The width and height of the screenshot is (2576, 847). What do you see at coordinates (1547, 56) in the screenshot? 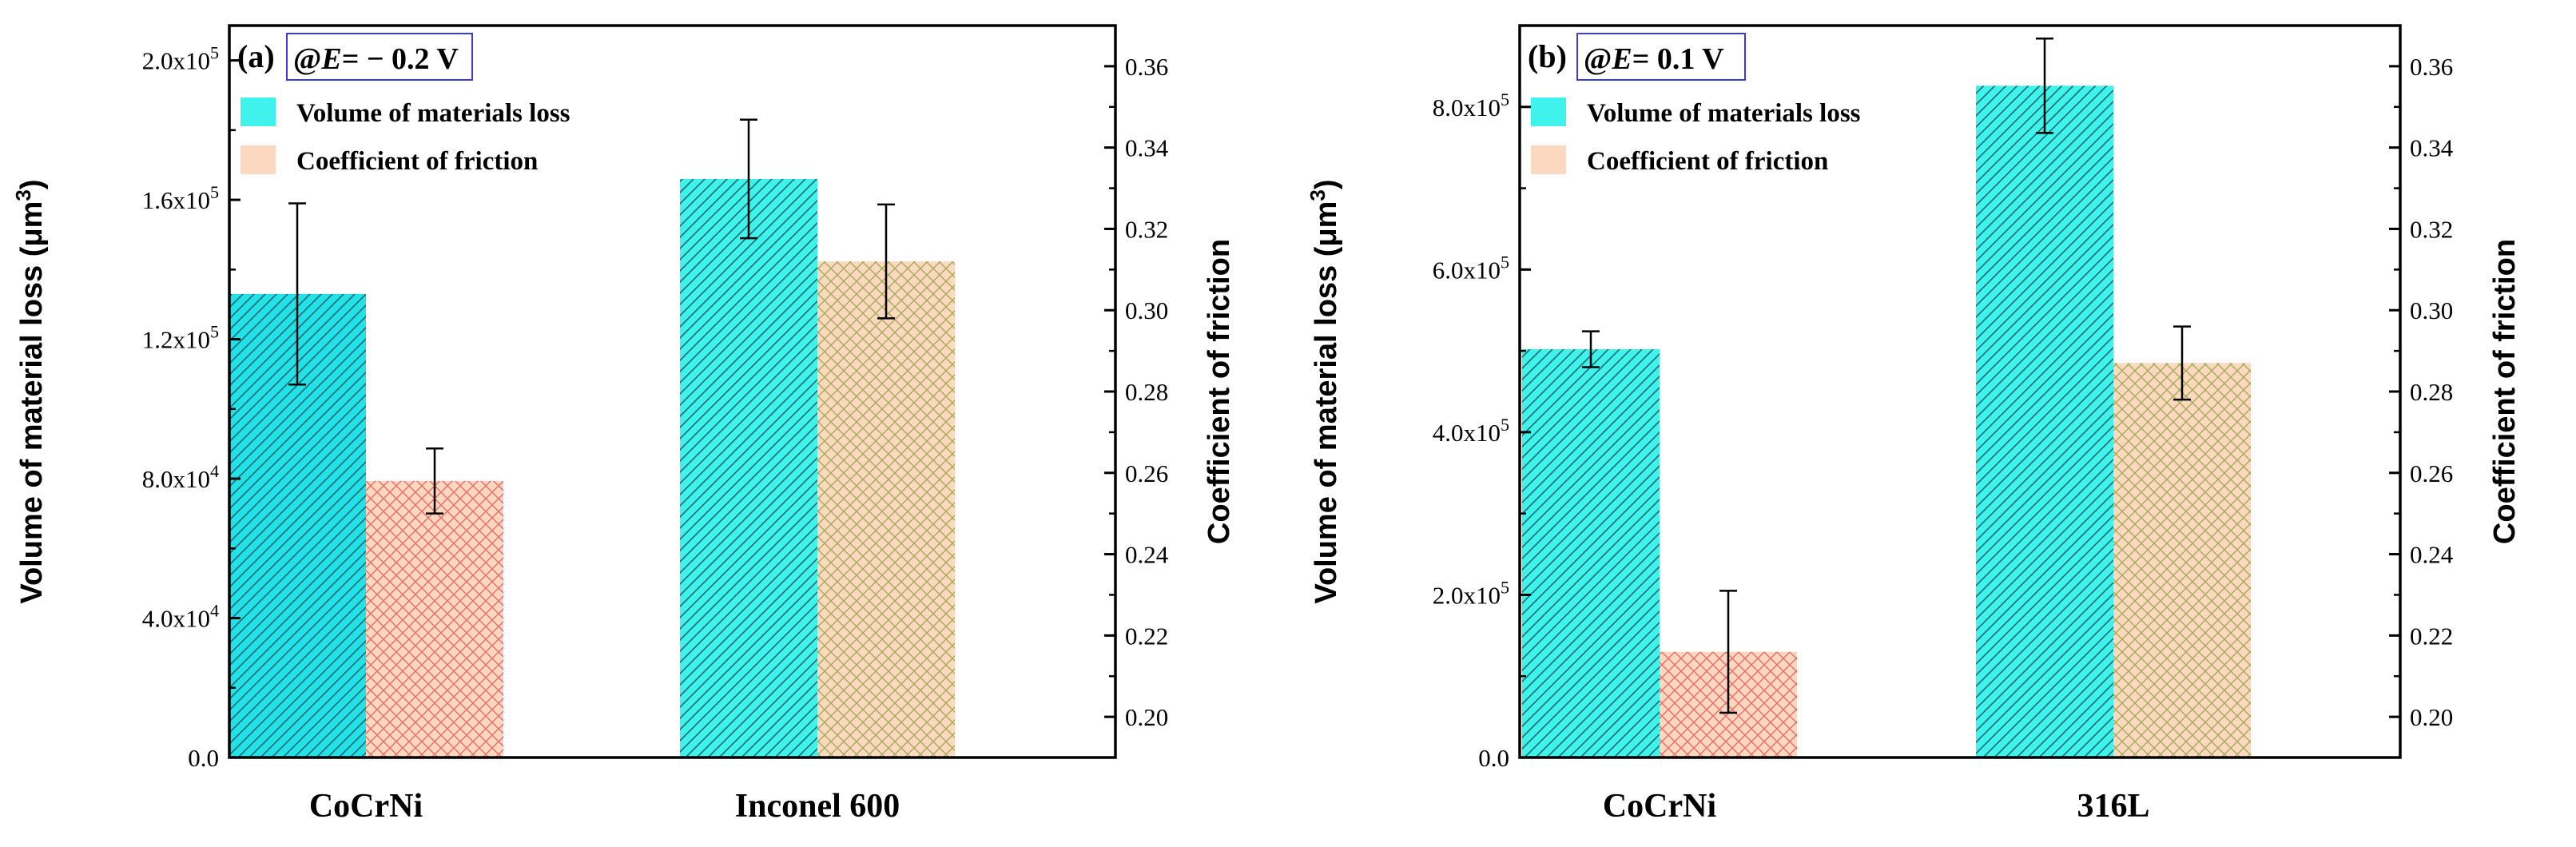
I see `panel-label: (b)` at bounding box center [1547, 56].